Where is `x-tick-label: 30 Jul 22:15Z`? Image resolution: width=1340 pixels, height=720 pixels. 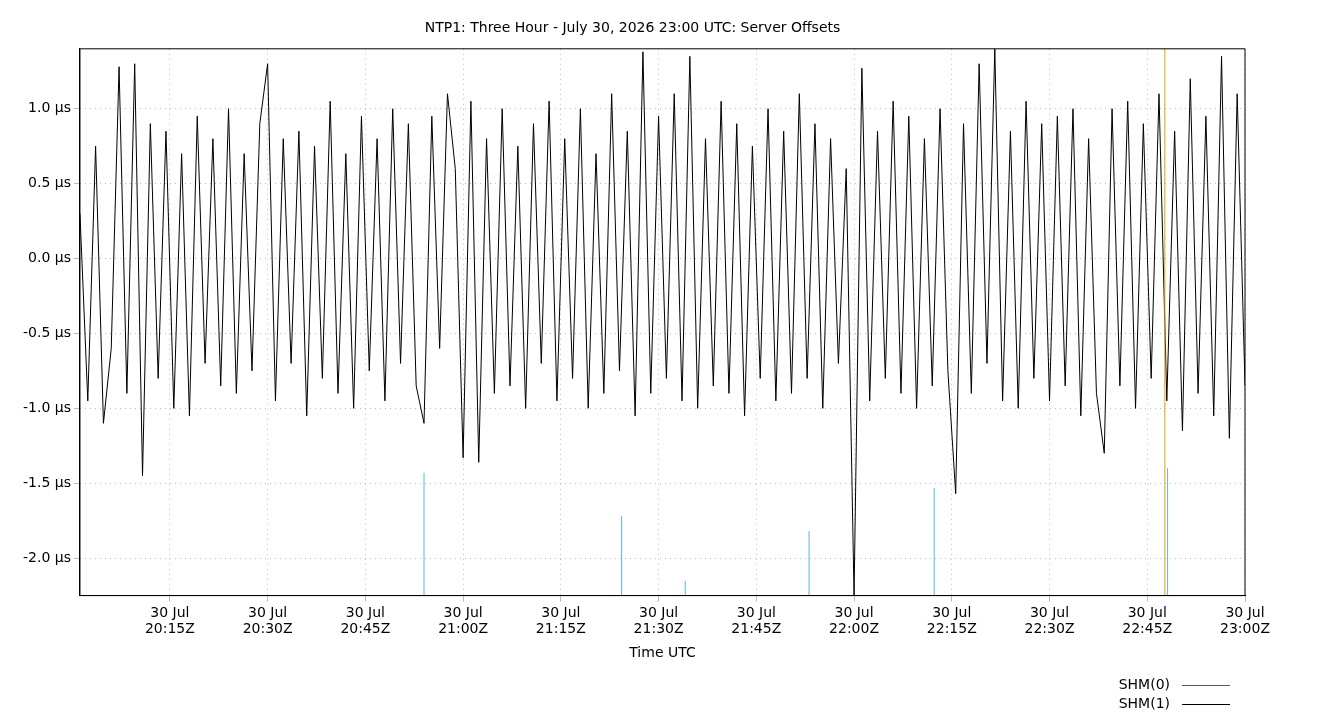
x-tick-label: 30 Jul 22:15Z is located at coordinates (951, 620).